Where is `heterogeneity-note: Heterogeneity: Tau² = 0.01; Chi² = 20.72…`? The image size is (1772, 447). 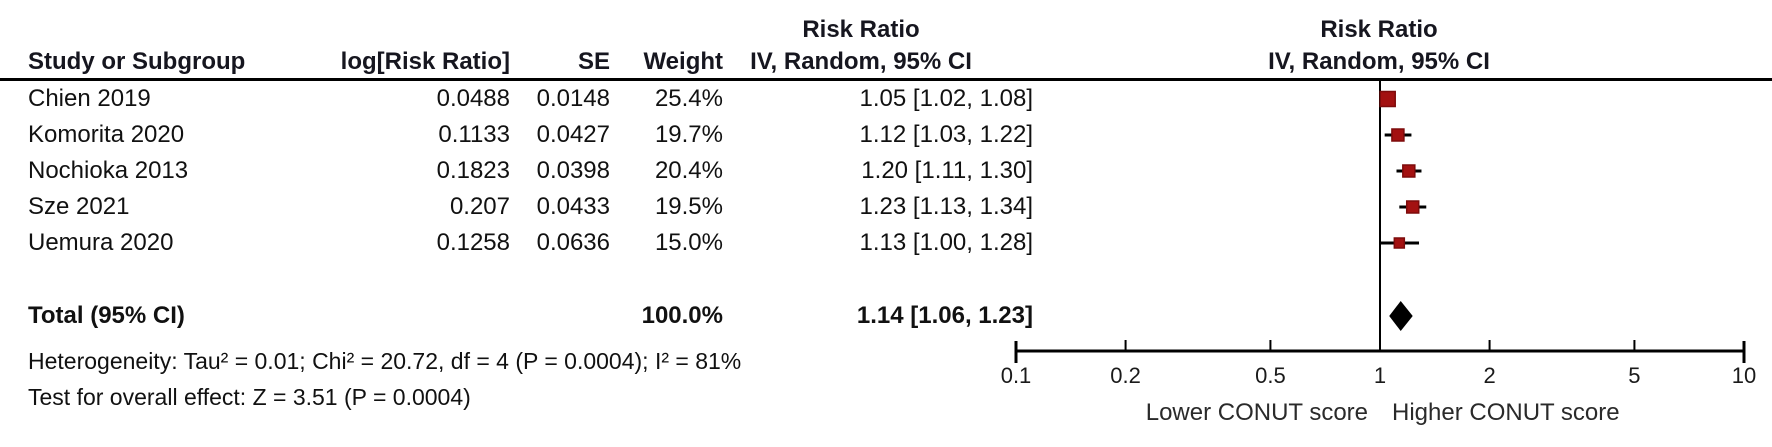
heterogeneity-note: Heterogeneity: Tau² = 0.01; Chi² = 20.72… is located at coordinates (385, 361).